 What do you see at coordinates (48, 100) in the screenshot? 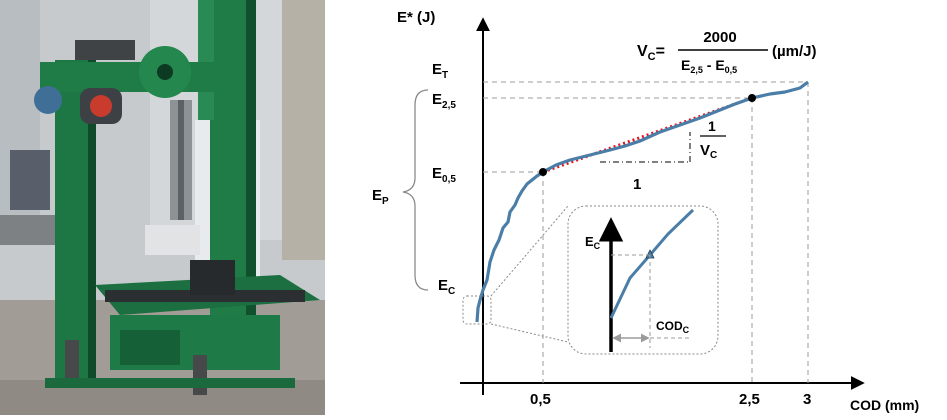
I see `motor-left` at bounding box center [48, 100].